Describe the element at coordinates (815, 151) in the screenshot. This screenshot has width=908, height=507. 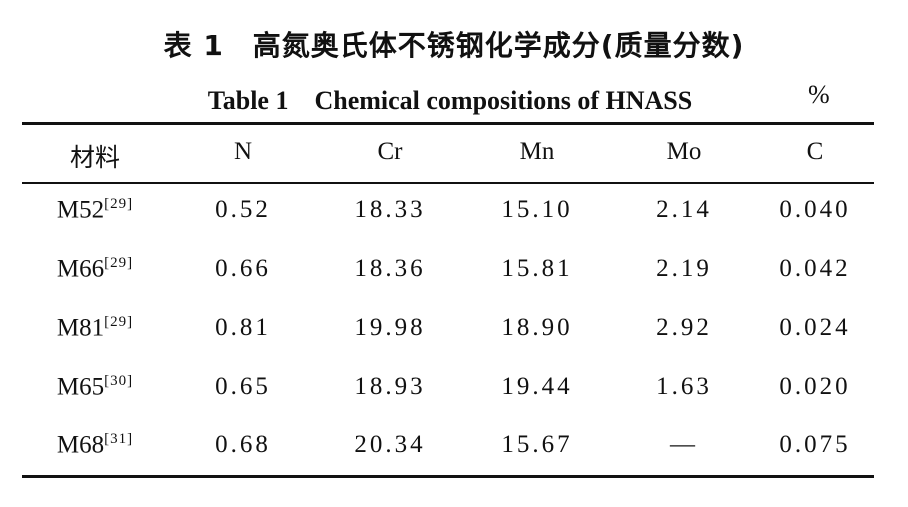
I see `header-cell: C` at that location.